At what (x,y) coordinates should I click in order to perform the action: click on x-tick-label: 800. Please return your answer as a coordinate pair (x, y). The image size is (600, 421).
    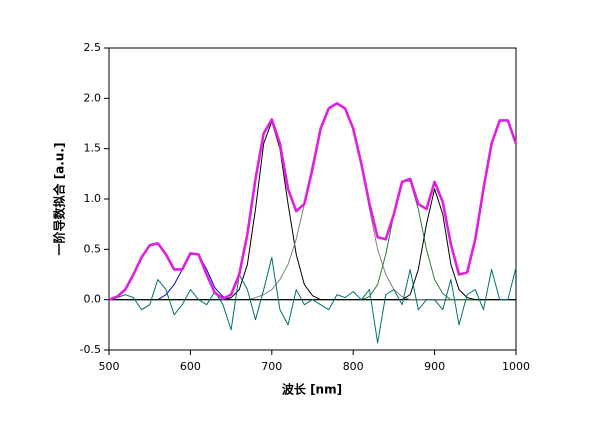
    Looking at the image, I should click on (353, 366).